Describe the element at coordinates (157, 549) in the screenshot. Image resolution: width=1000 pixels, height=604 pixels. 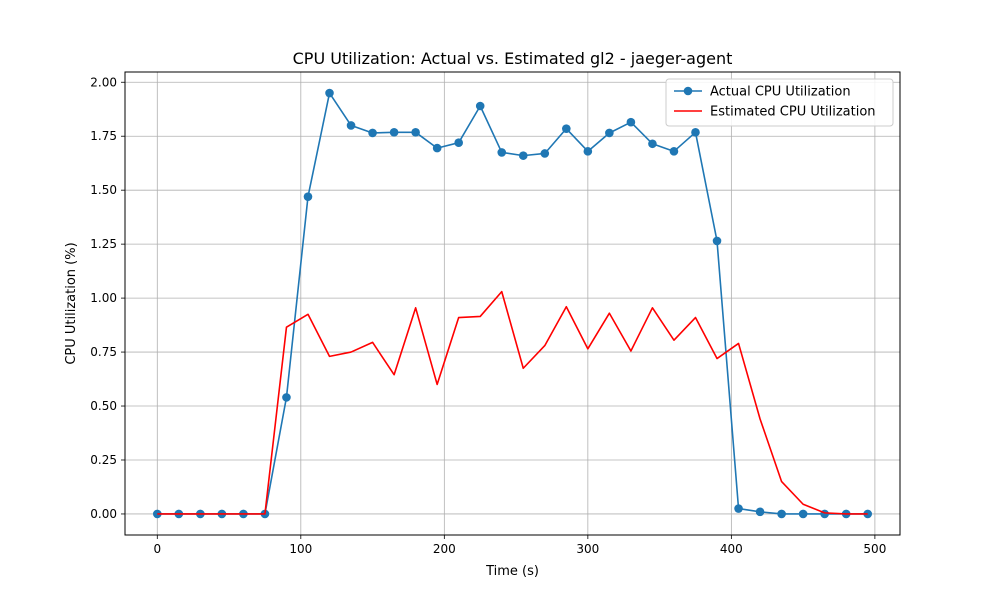
I see `x-tick-label: 0` at that location.